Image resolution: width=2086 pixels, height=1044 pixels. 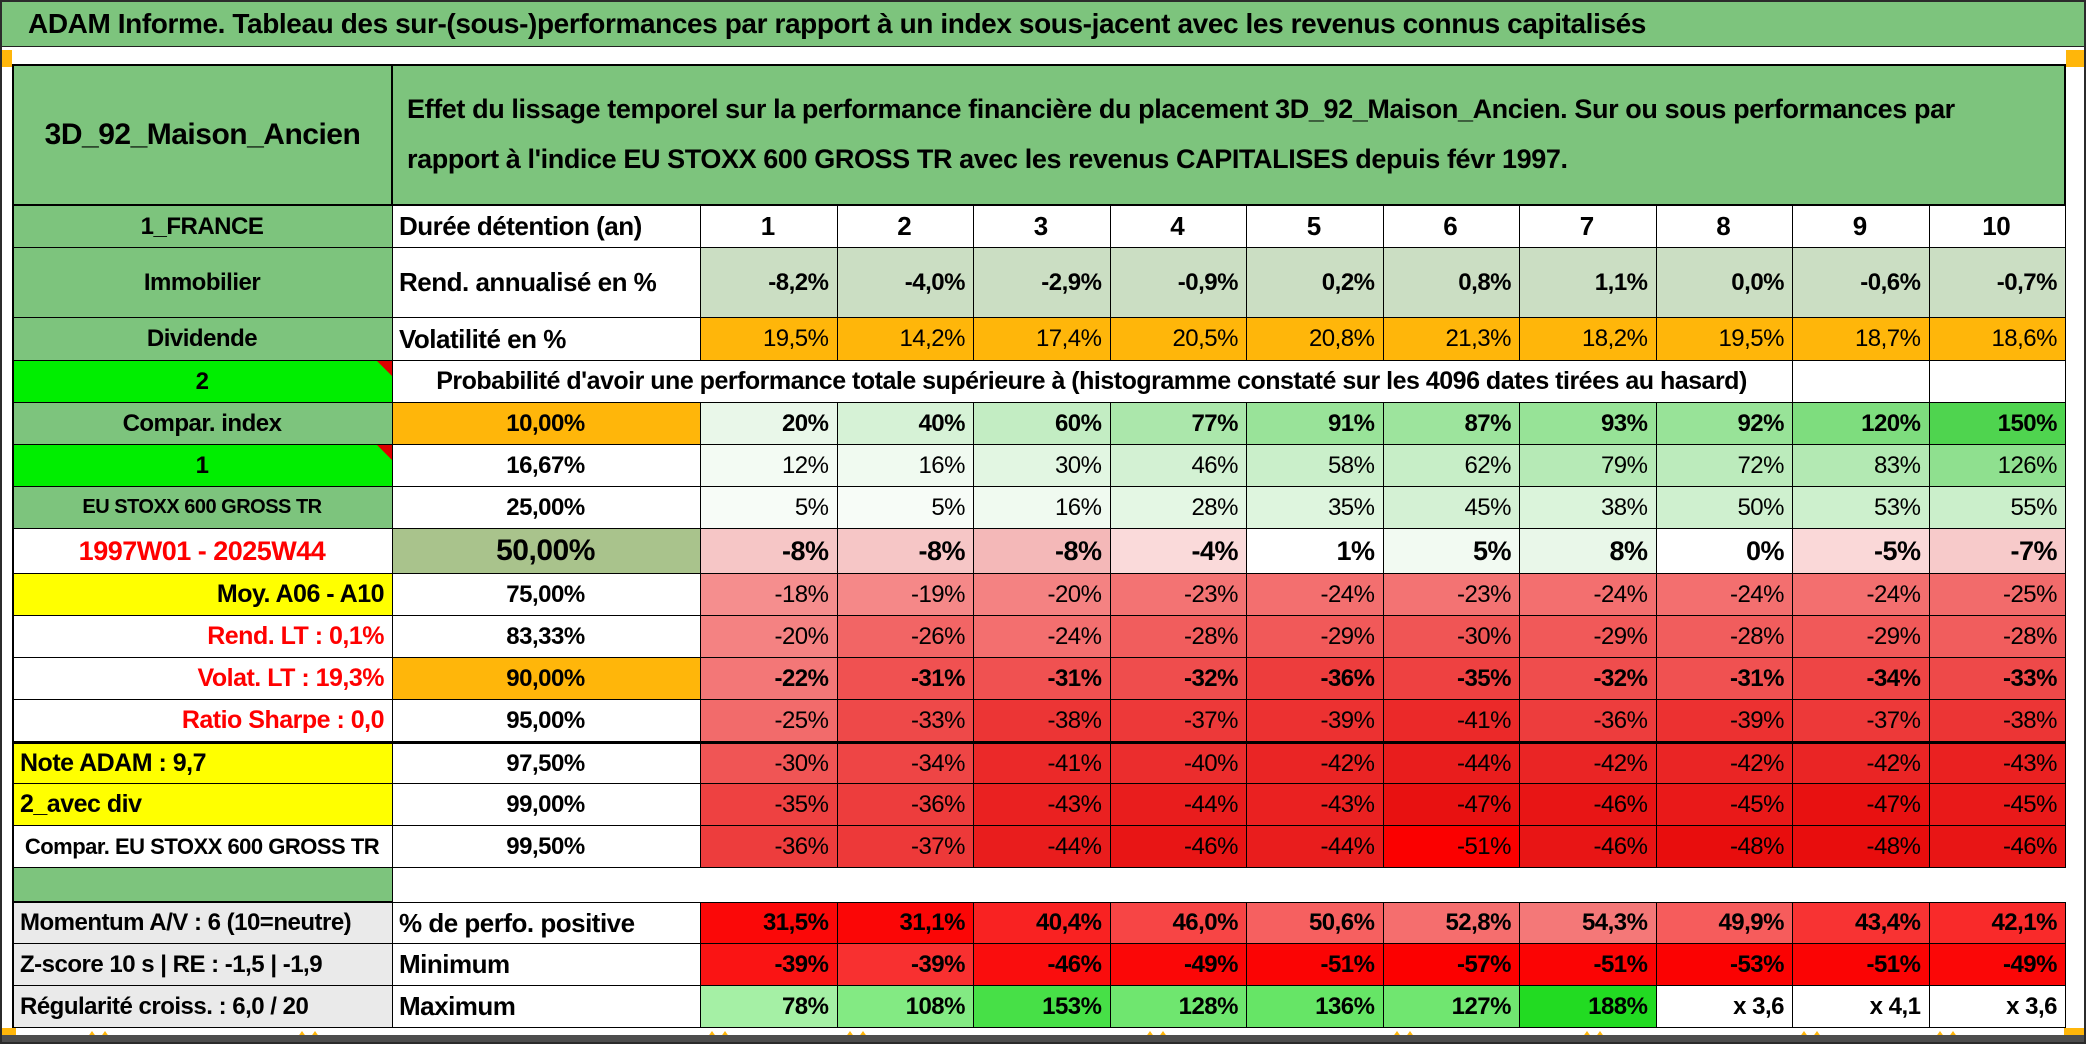 What do you see at coordinates (1042, 847) in the screenshot?
I see `table-cell: -44%` at bounding box center [1042, 847].